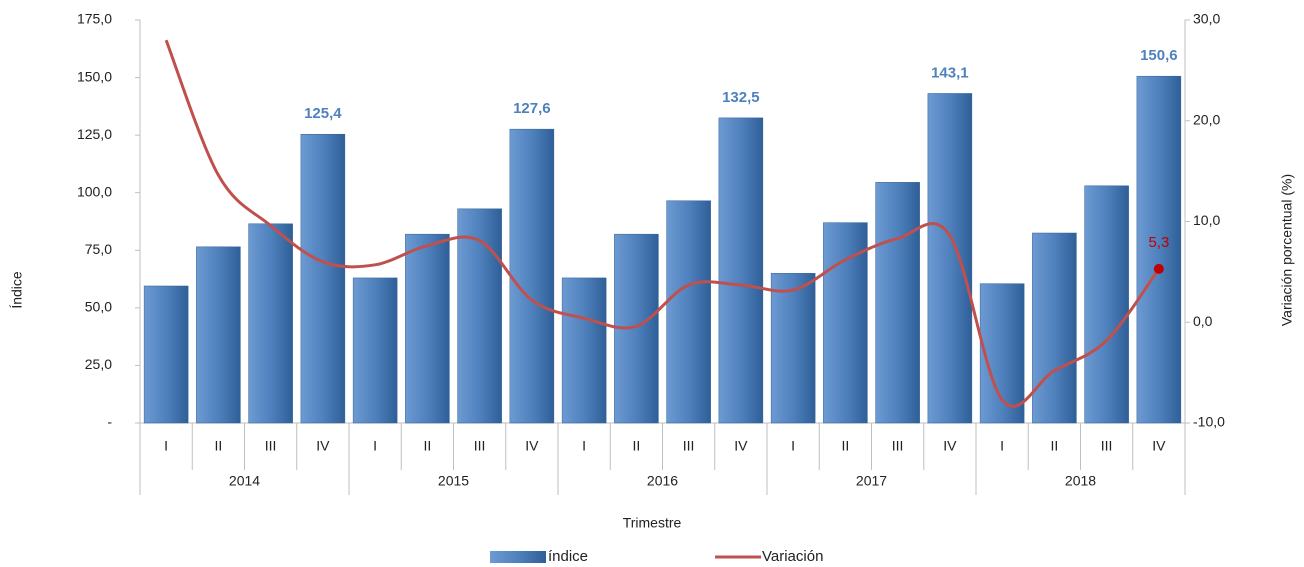 Image resolution: width=1304 pixels, height=567 pixels. What do you see at coordinates (1159, 55) in the screenshot?
I see `bar-value-label: 150,6` at bounding box center [1159, 55].